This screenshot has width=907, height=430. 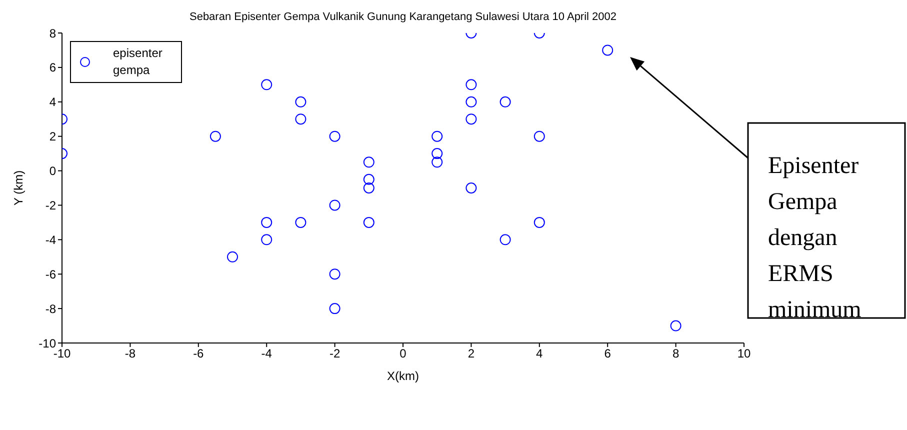 I want to click on x-tick-label: -4, so click(x=266, y=353).